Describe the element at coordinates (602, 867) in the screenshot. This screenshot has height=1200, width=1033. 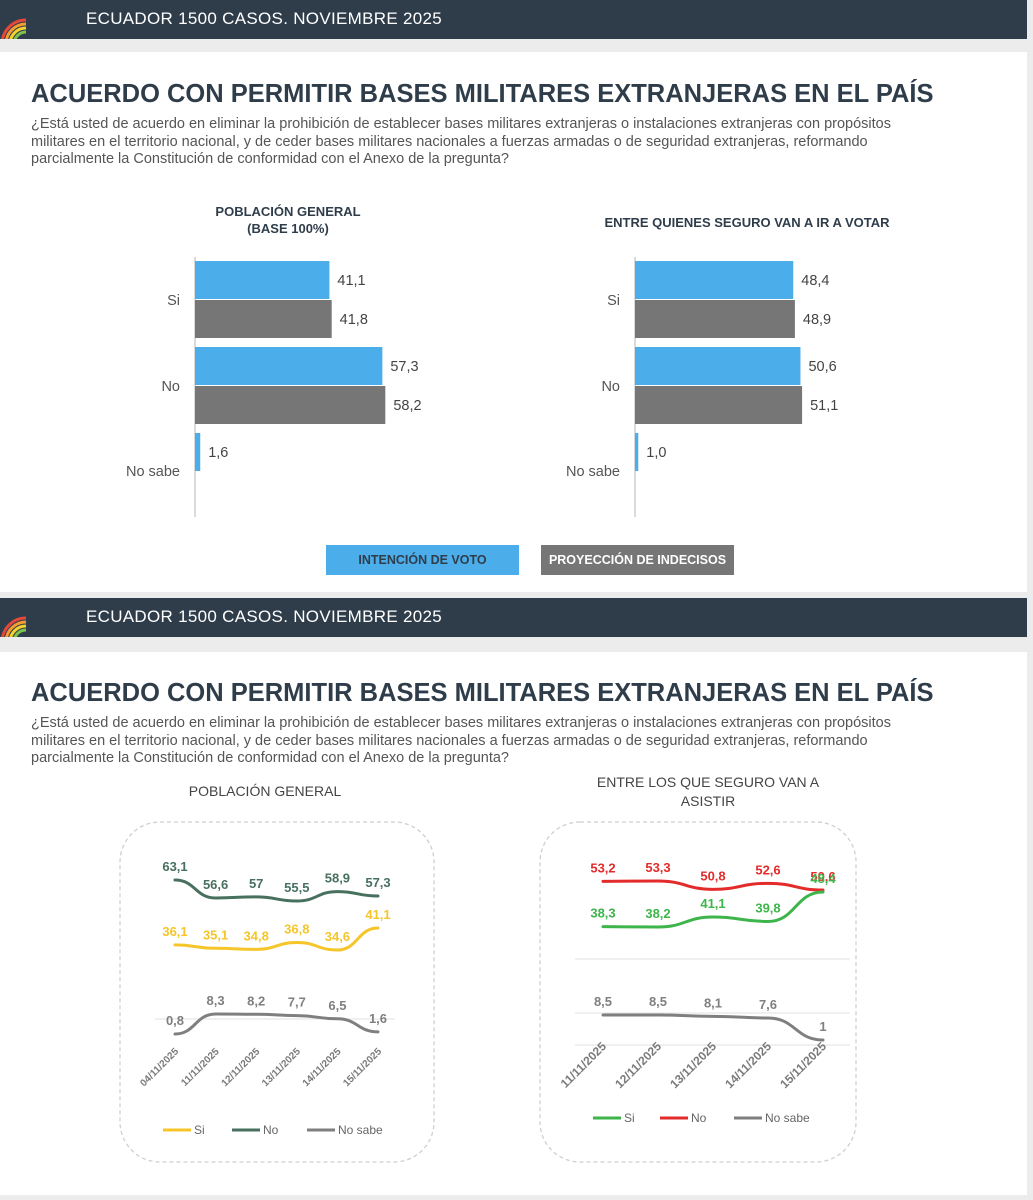
I see `data-label: 53,2` at that location.